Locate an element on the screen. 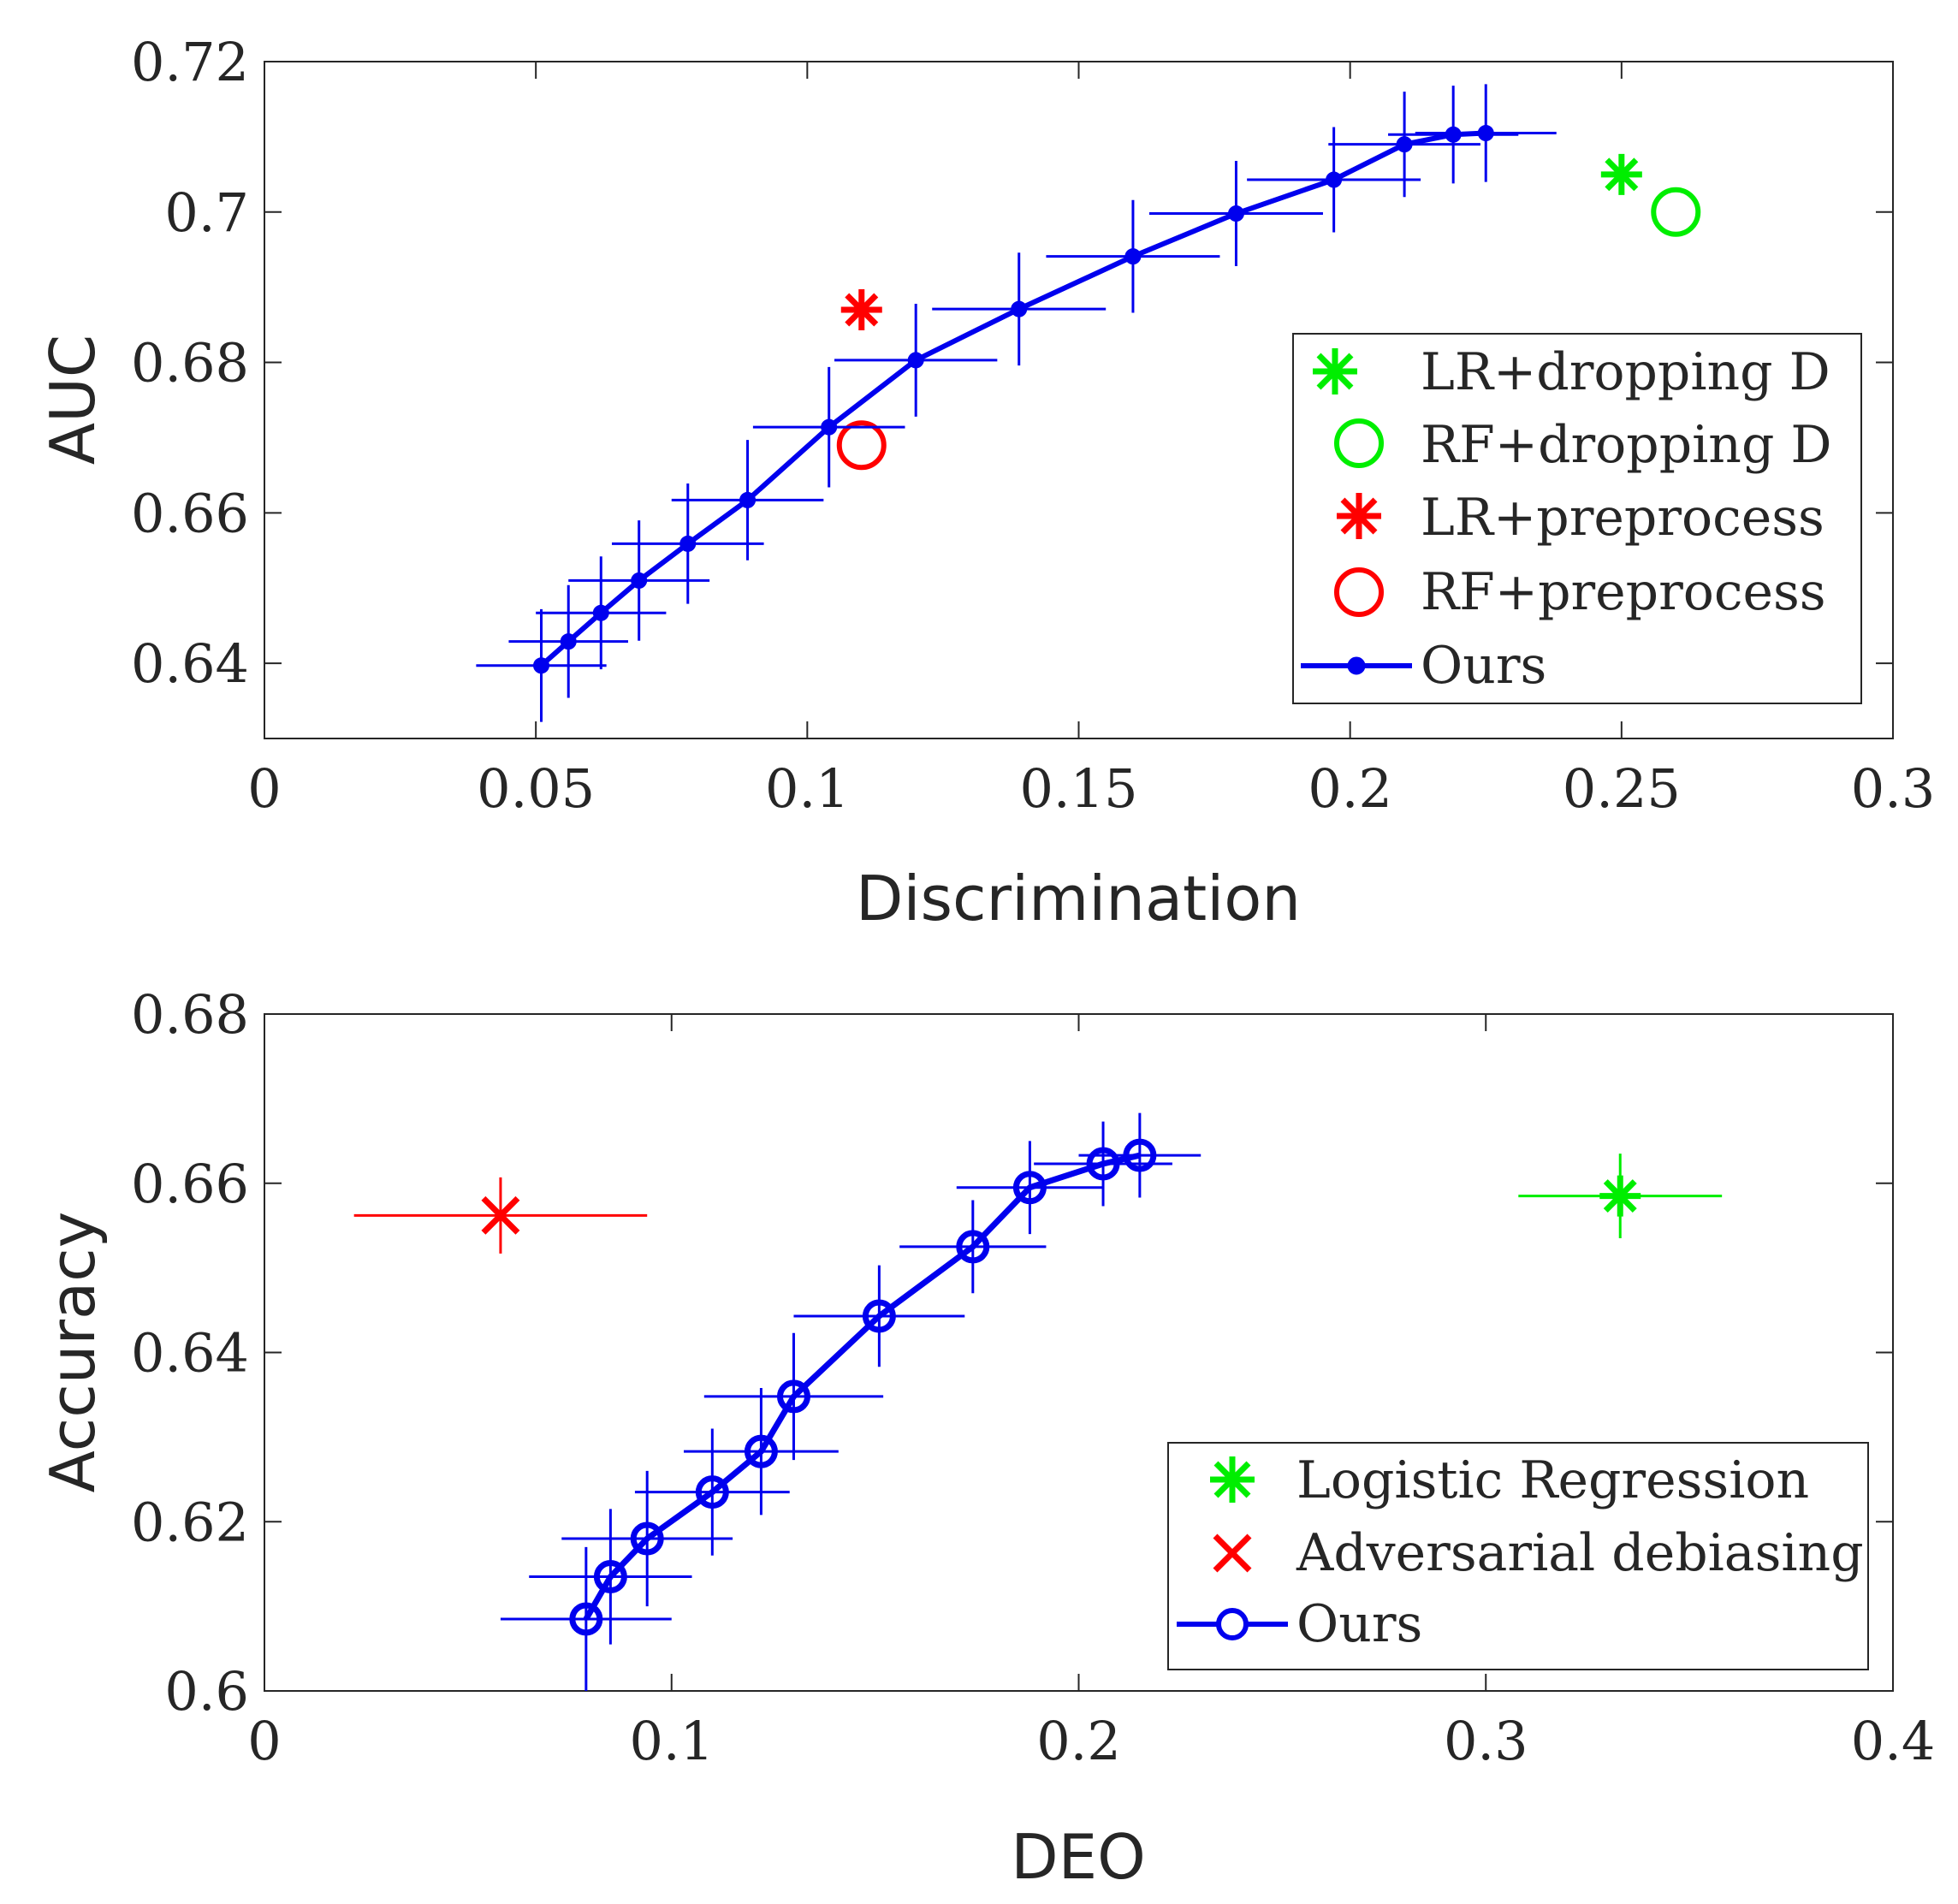 Image resolution: width=1958 pixels, height=1904 pixels. series-logistic-regression is located at coordinates (1620, 1196).